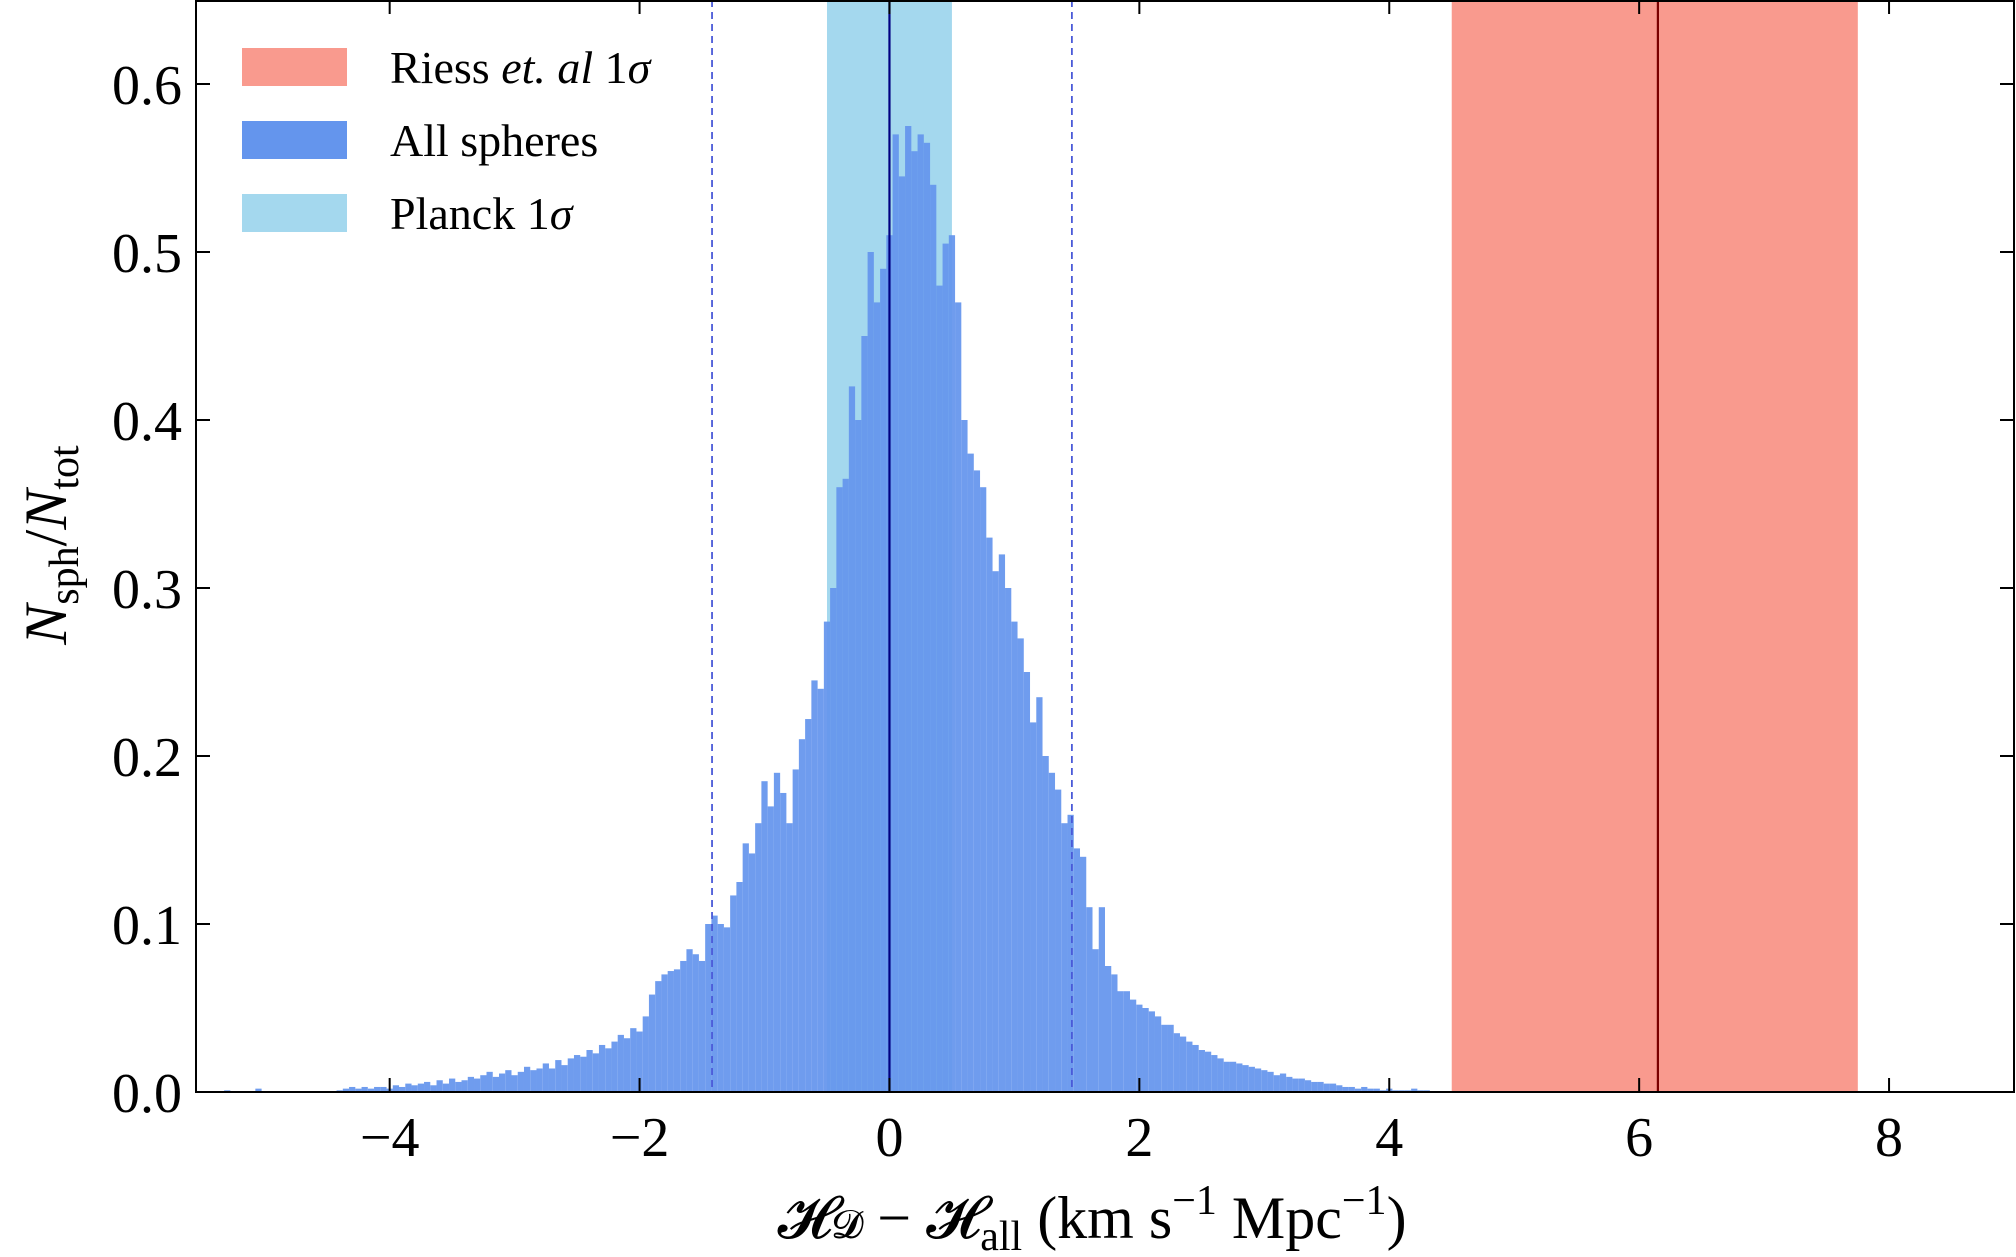  I want to click on legend-label-riess: Riess et. al 1σ, so click(521, 67).